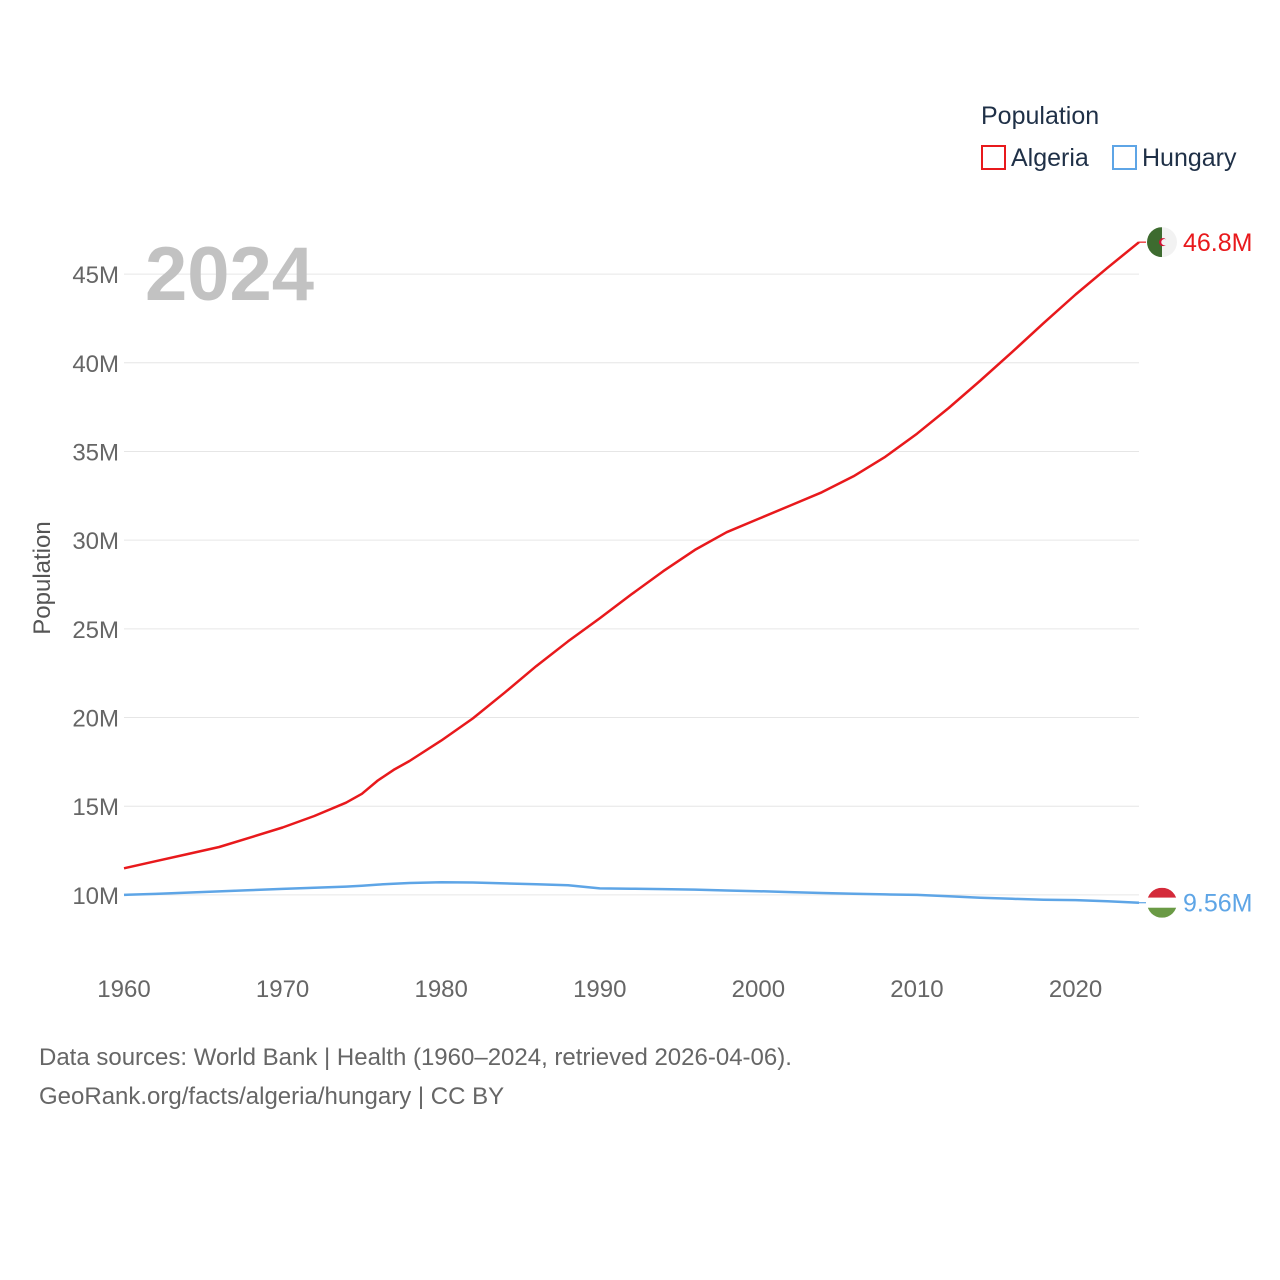 Image resolution: width=1280 pixels, height=1280 pixels. What do you see at coordinates (95, 719) in the screenshot?
I see `y-tick-label: 20M` at bounding box center [95, 719].